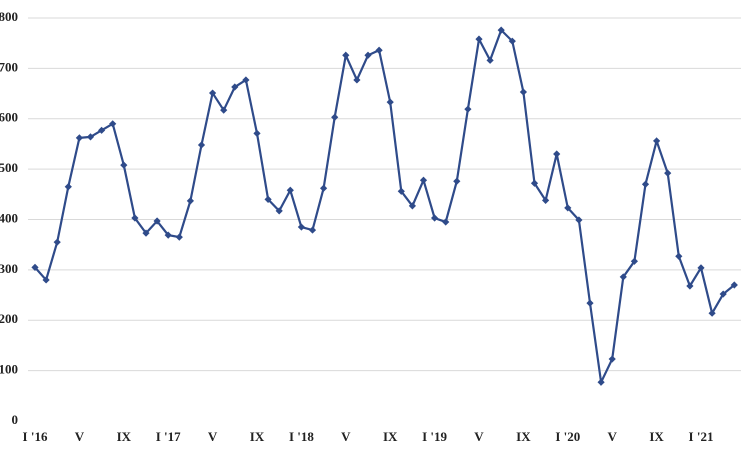 This screenshot has height=452, width=741. Describe the element at coordinates (701, 436) in the screenshot. I see `x-tick-label: I '21` at that location.